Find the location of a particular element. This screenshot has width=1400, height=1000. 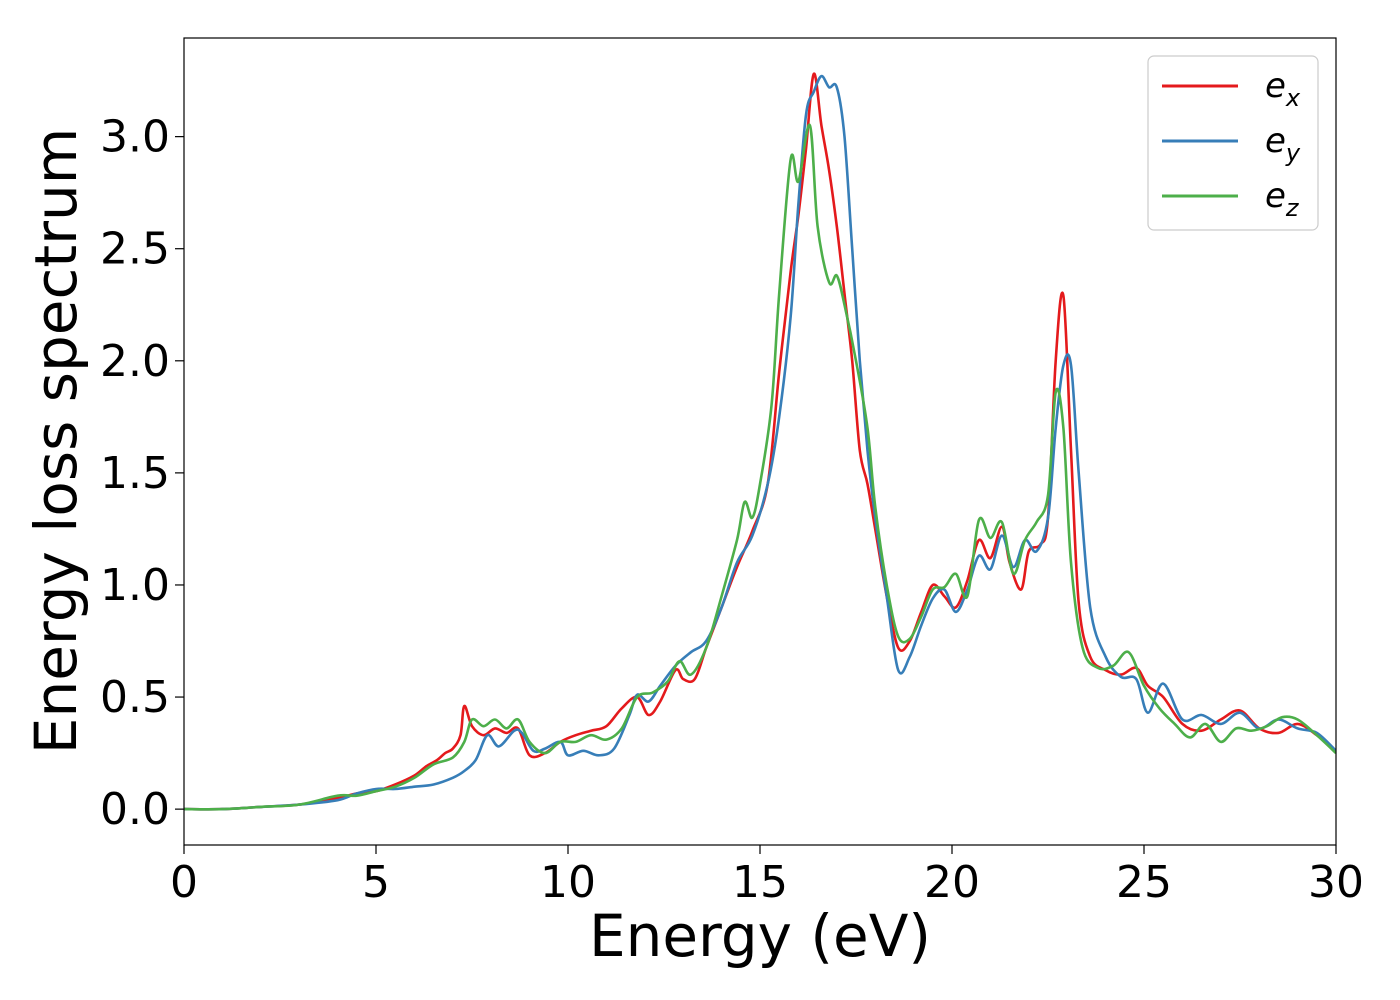

x-axis-ticks: 0 5 10 15 20 25 30 is located at coordinates (767, 876).